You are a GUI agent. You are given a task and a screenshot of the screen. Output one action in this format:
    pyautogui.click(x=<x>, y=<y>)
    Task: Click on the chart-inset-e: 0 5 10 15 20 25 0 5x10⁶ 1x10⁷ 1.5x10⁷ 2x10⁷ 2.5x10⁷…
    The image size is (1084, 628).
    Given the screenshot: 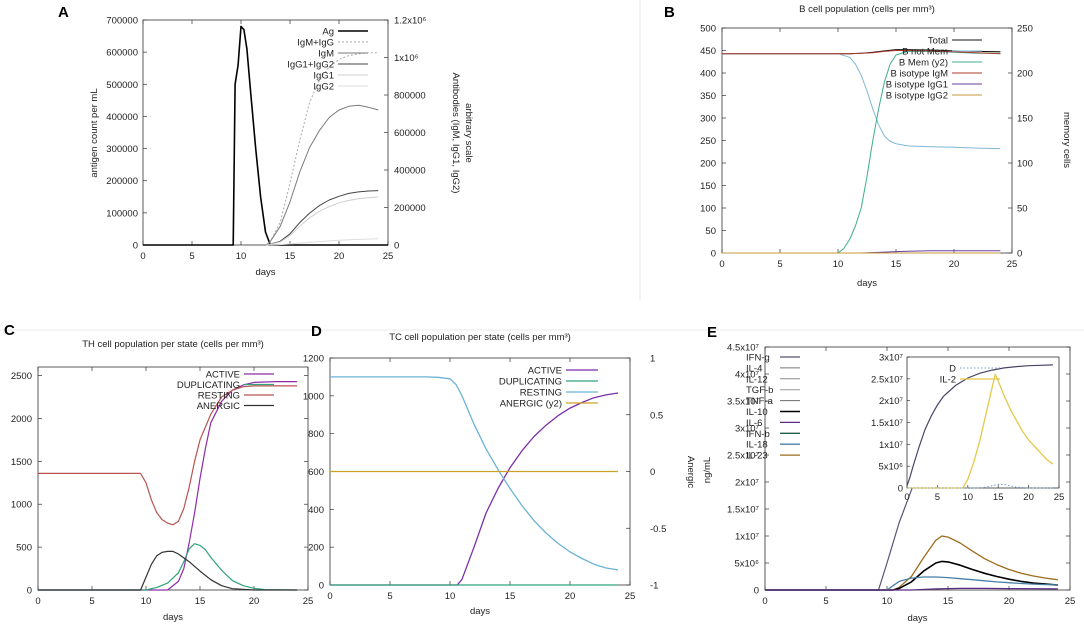 What is the action you would take?
    pyautogui.click(x=967, y=428)
    